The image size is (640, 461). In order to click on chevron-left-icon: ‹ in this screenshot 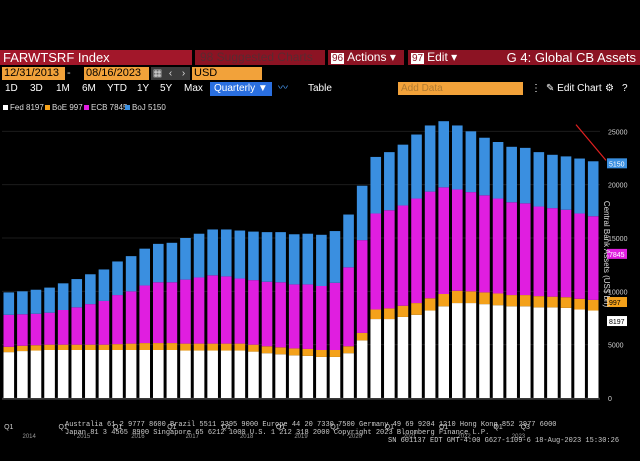, I will do `click(170, 73)`.